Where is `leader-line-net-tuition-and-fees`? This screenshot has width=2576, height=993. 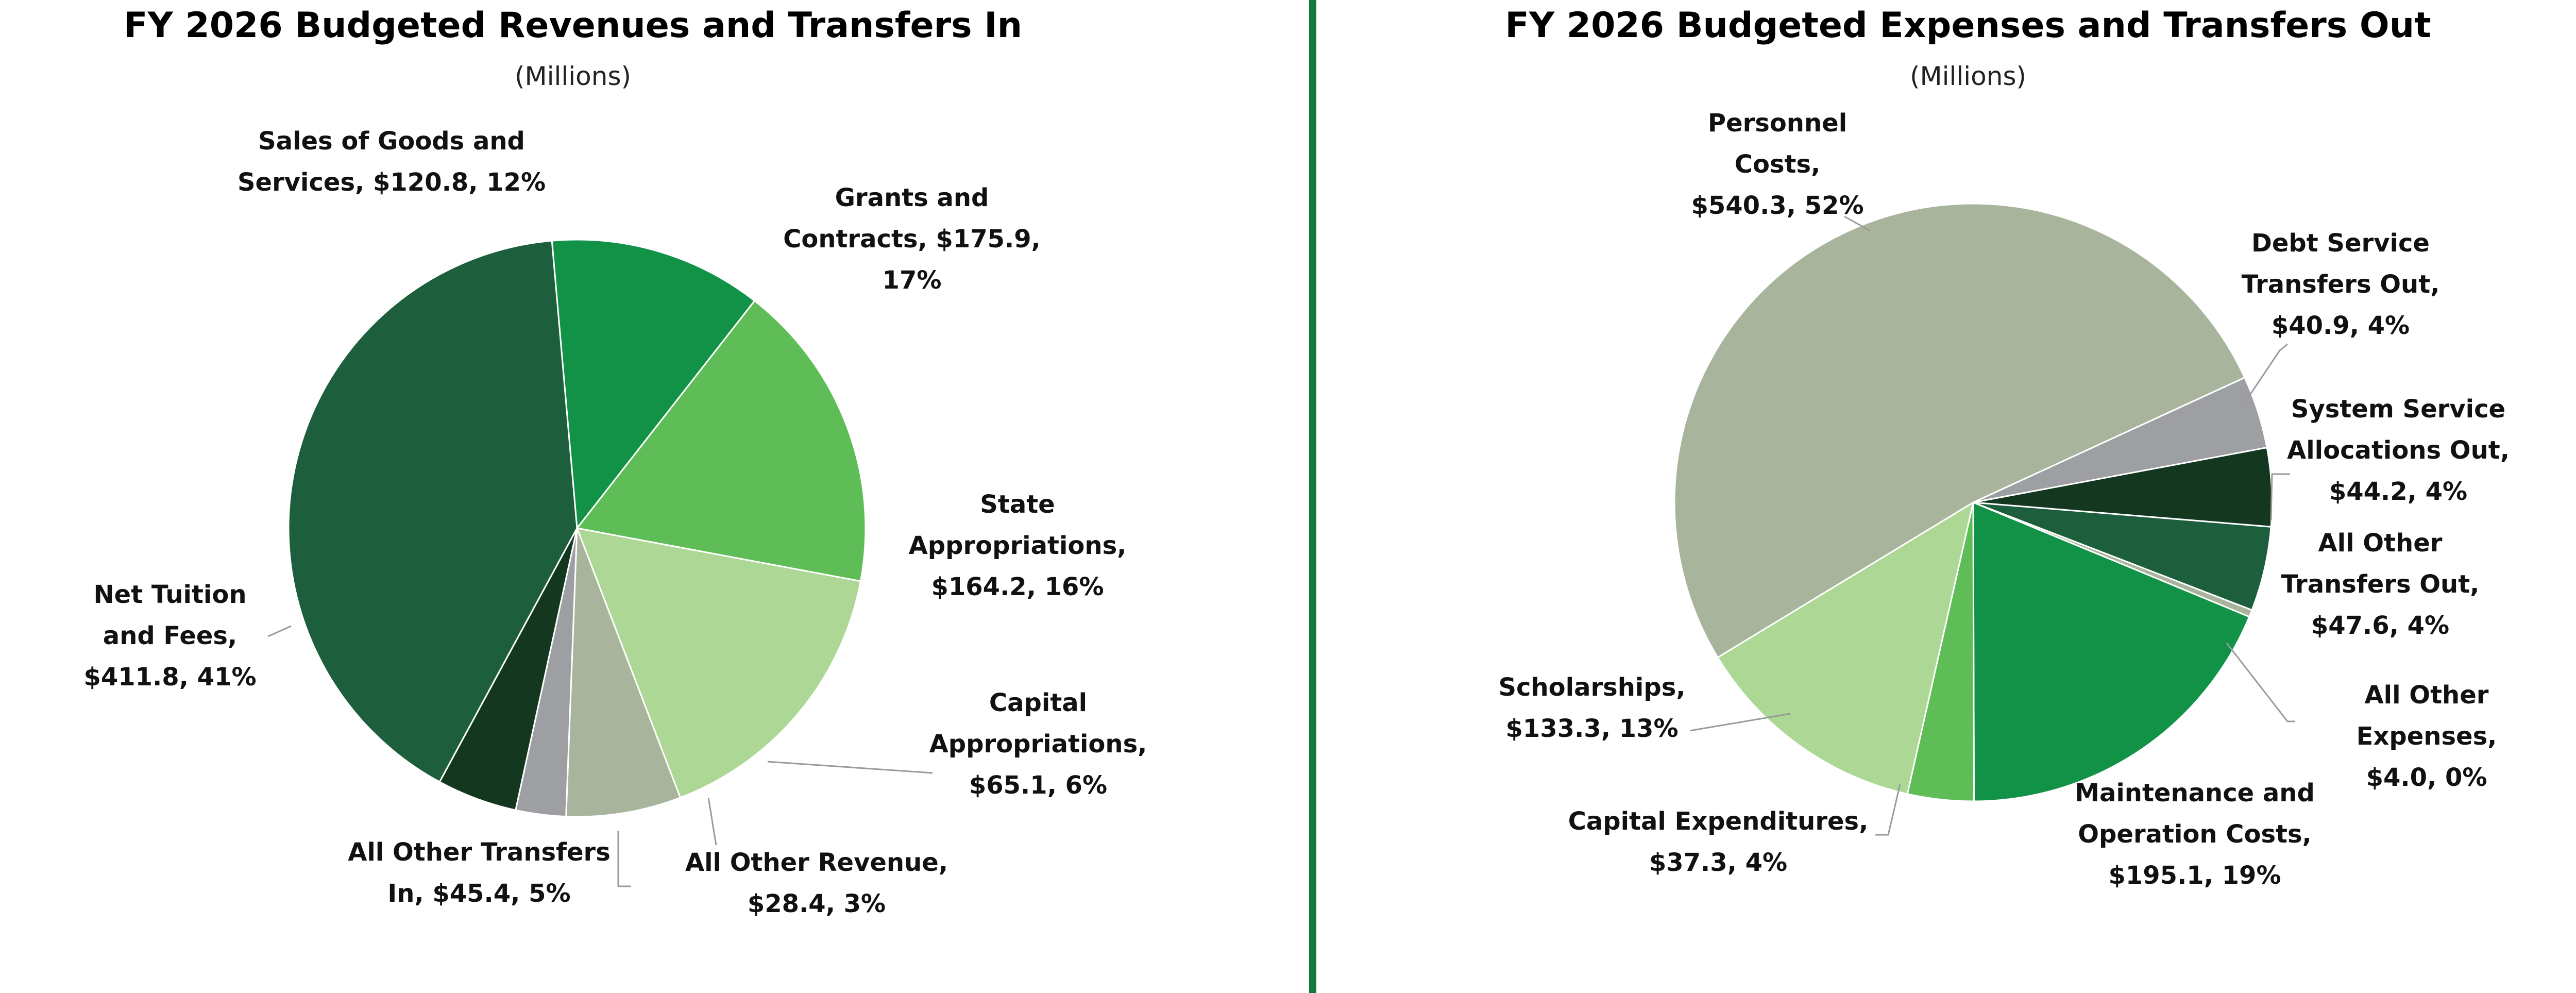 leader-line-net-tuition-and-fees is located at coordinates (279, 631).